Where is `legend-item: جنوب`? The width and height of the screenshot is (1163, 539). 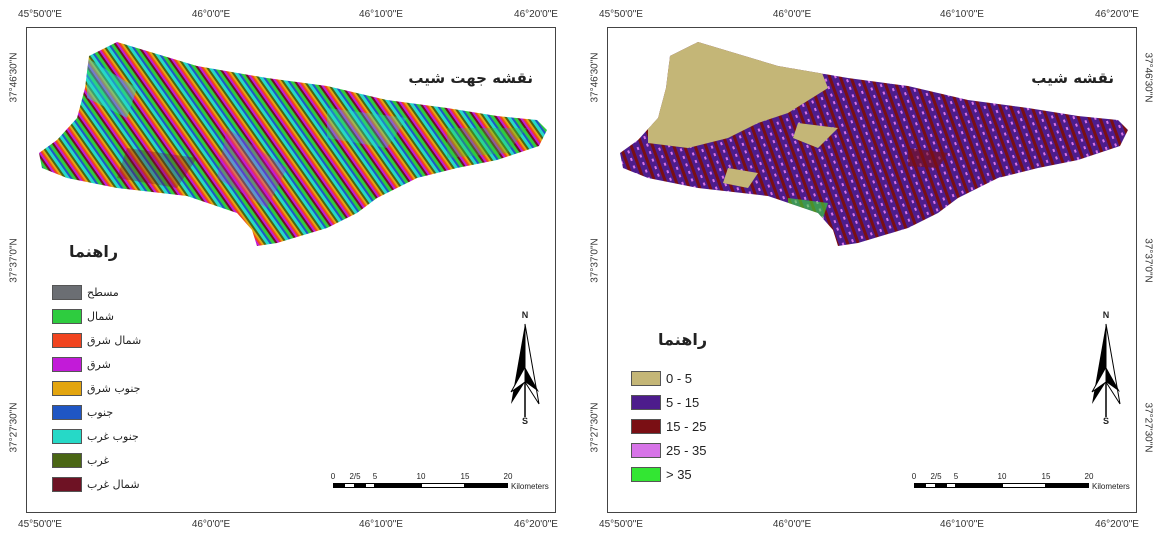
legend-item: جنوب is located at coordinates (96, 412).